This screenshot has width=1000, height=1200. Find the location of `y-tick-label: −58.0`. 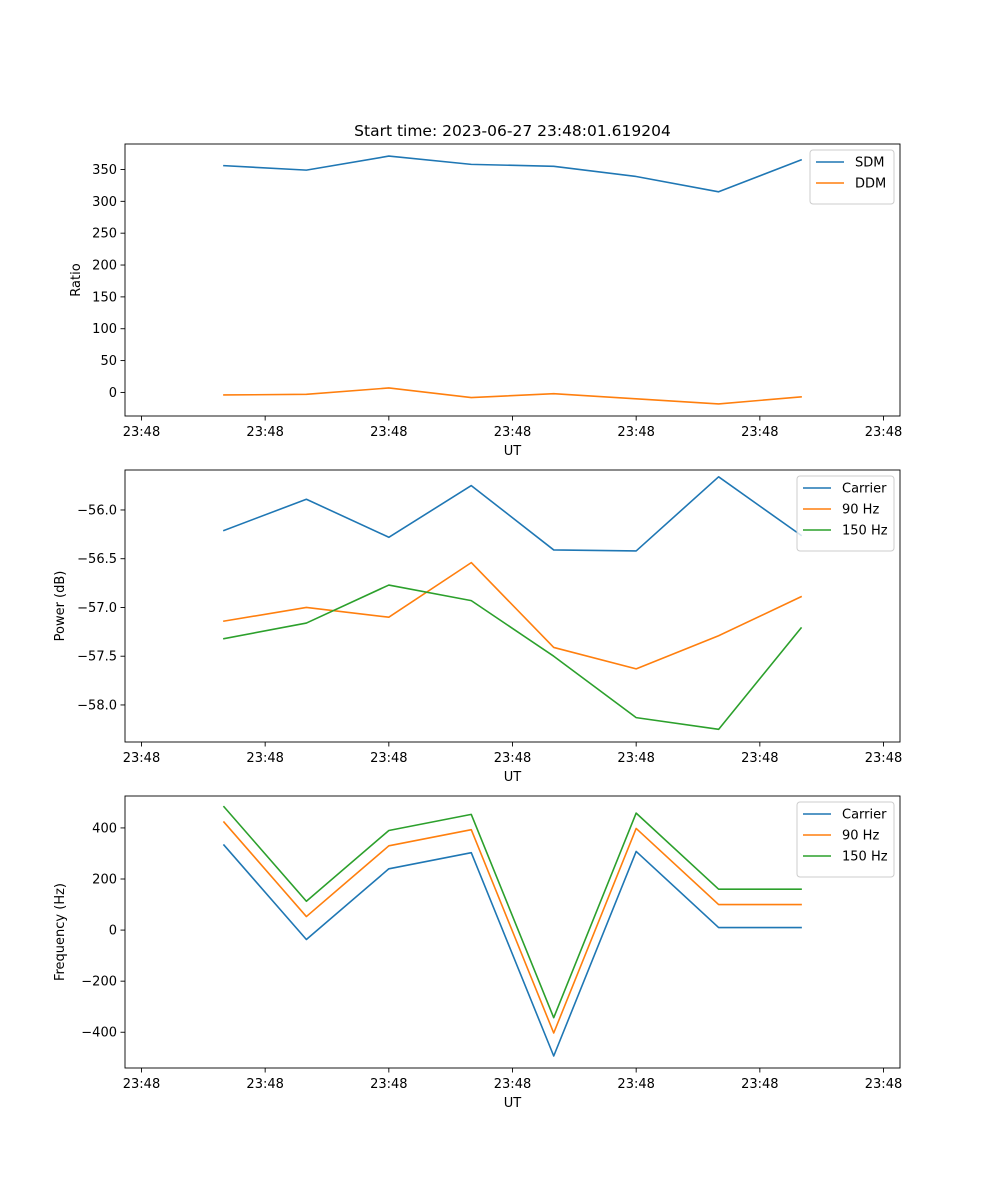

y-tick-label: −58.0 is located at coordinates (97, 705).